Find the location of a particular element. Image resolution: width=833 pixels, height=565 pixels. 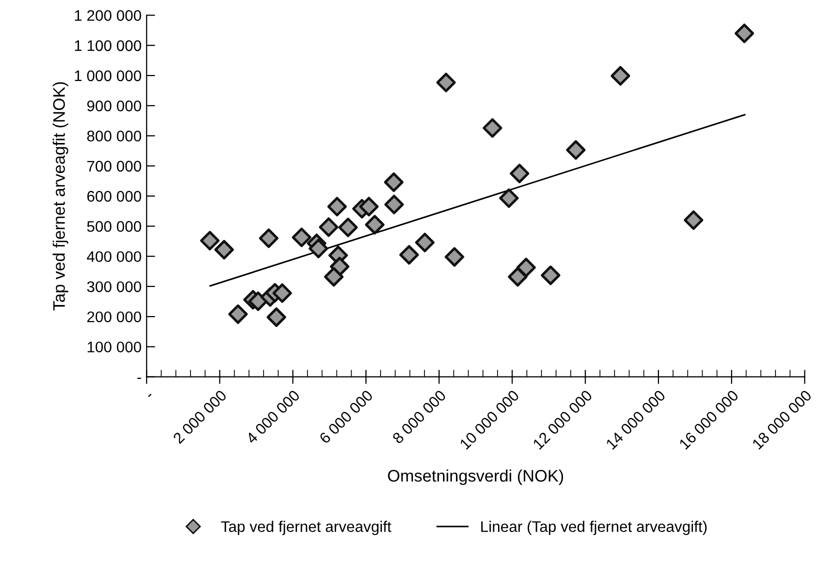

y-tick-label: 500 000 is located at coordinates (114, 226).